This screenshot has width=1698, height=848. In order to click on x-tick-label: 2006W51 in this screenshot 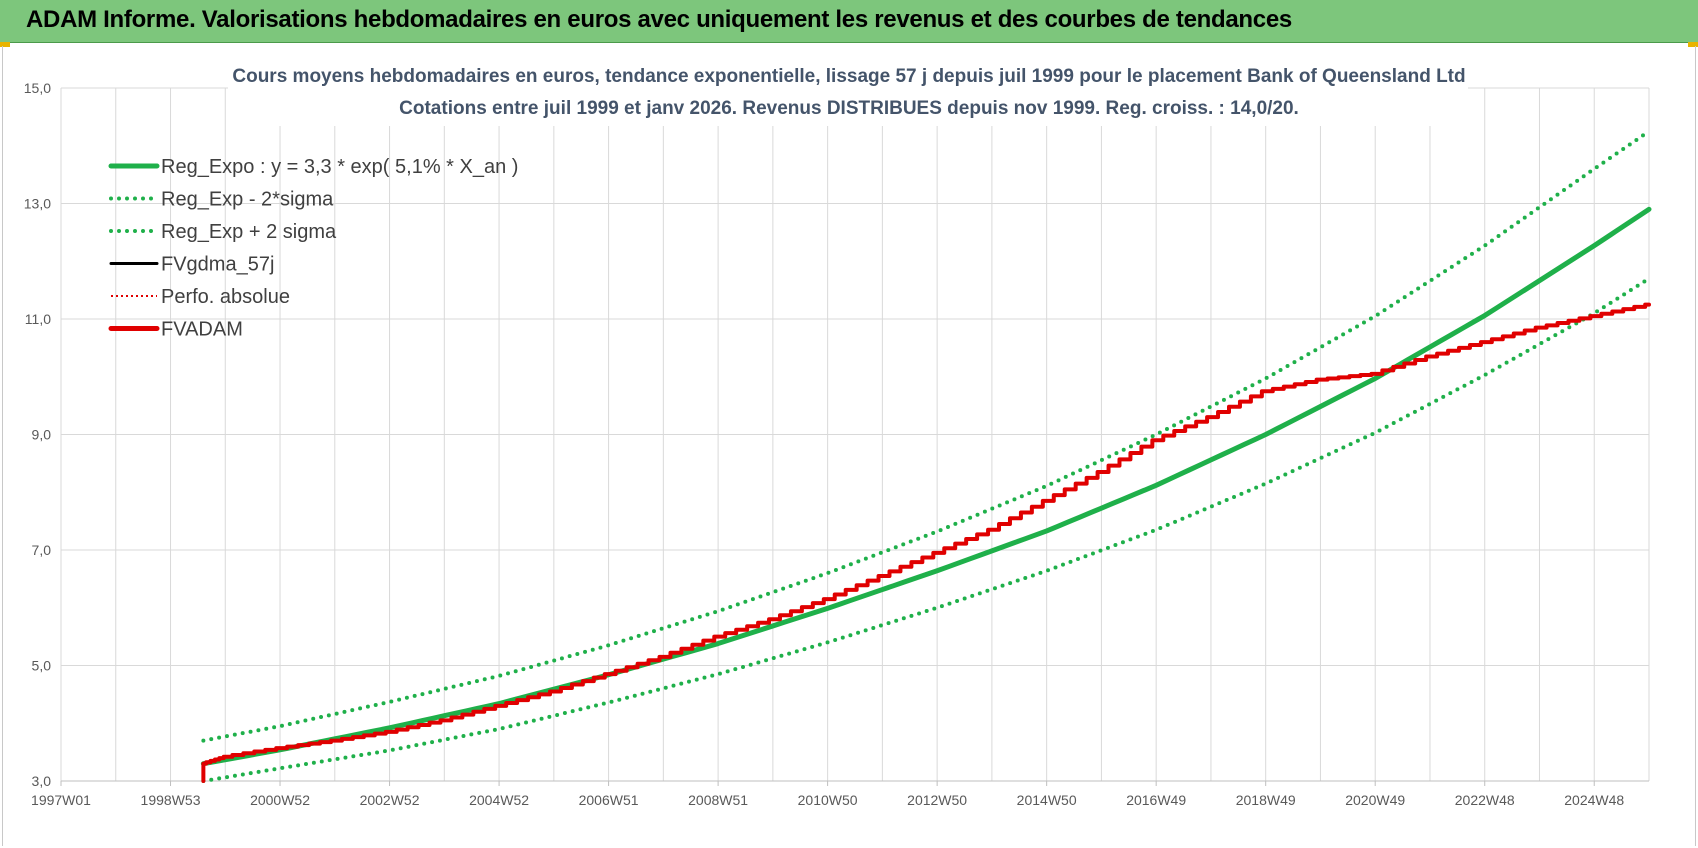, I will do `click(609, 800)`.